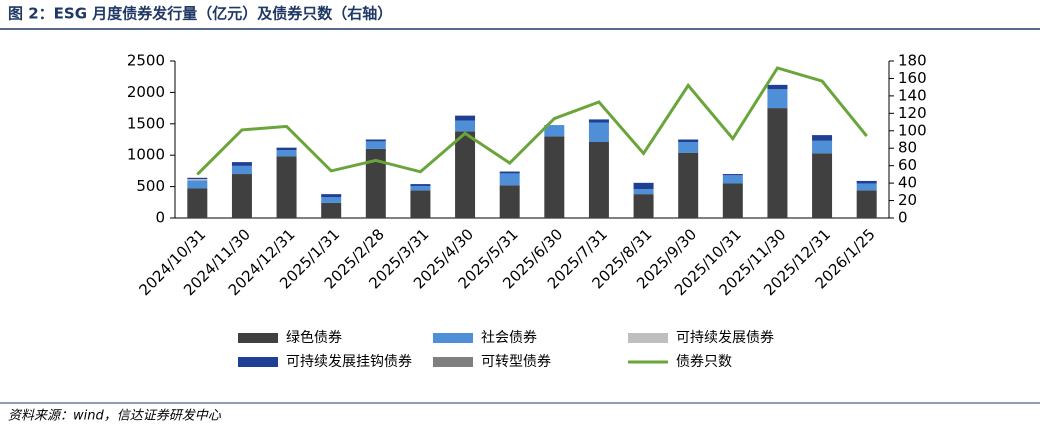 This screenshot has height=431, width=1049. What do you see at coordinates (903, 218) in the screenshot?
I see `y2-tick-label: 0` at bounding box center [903, 218].